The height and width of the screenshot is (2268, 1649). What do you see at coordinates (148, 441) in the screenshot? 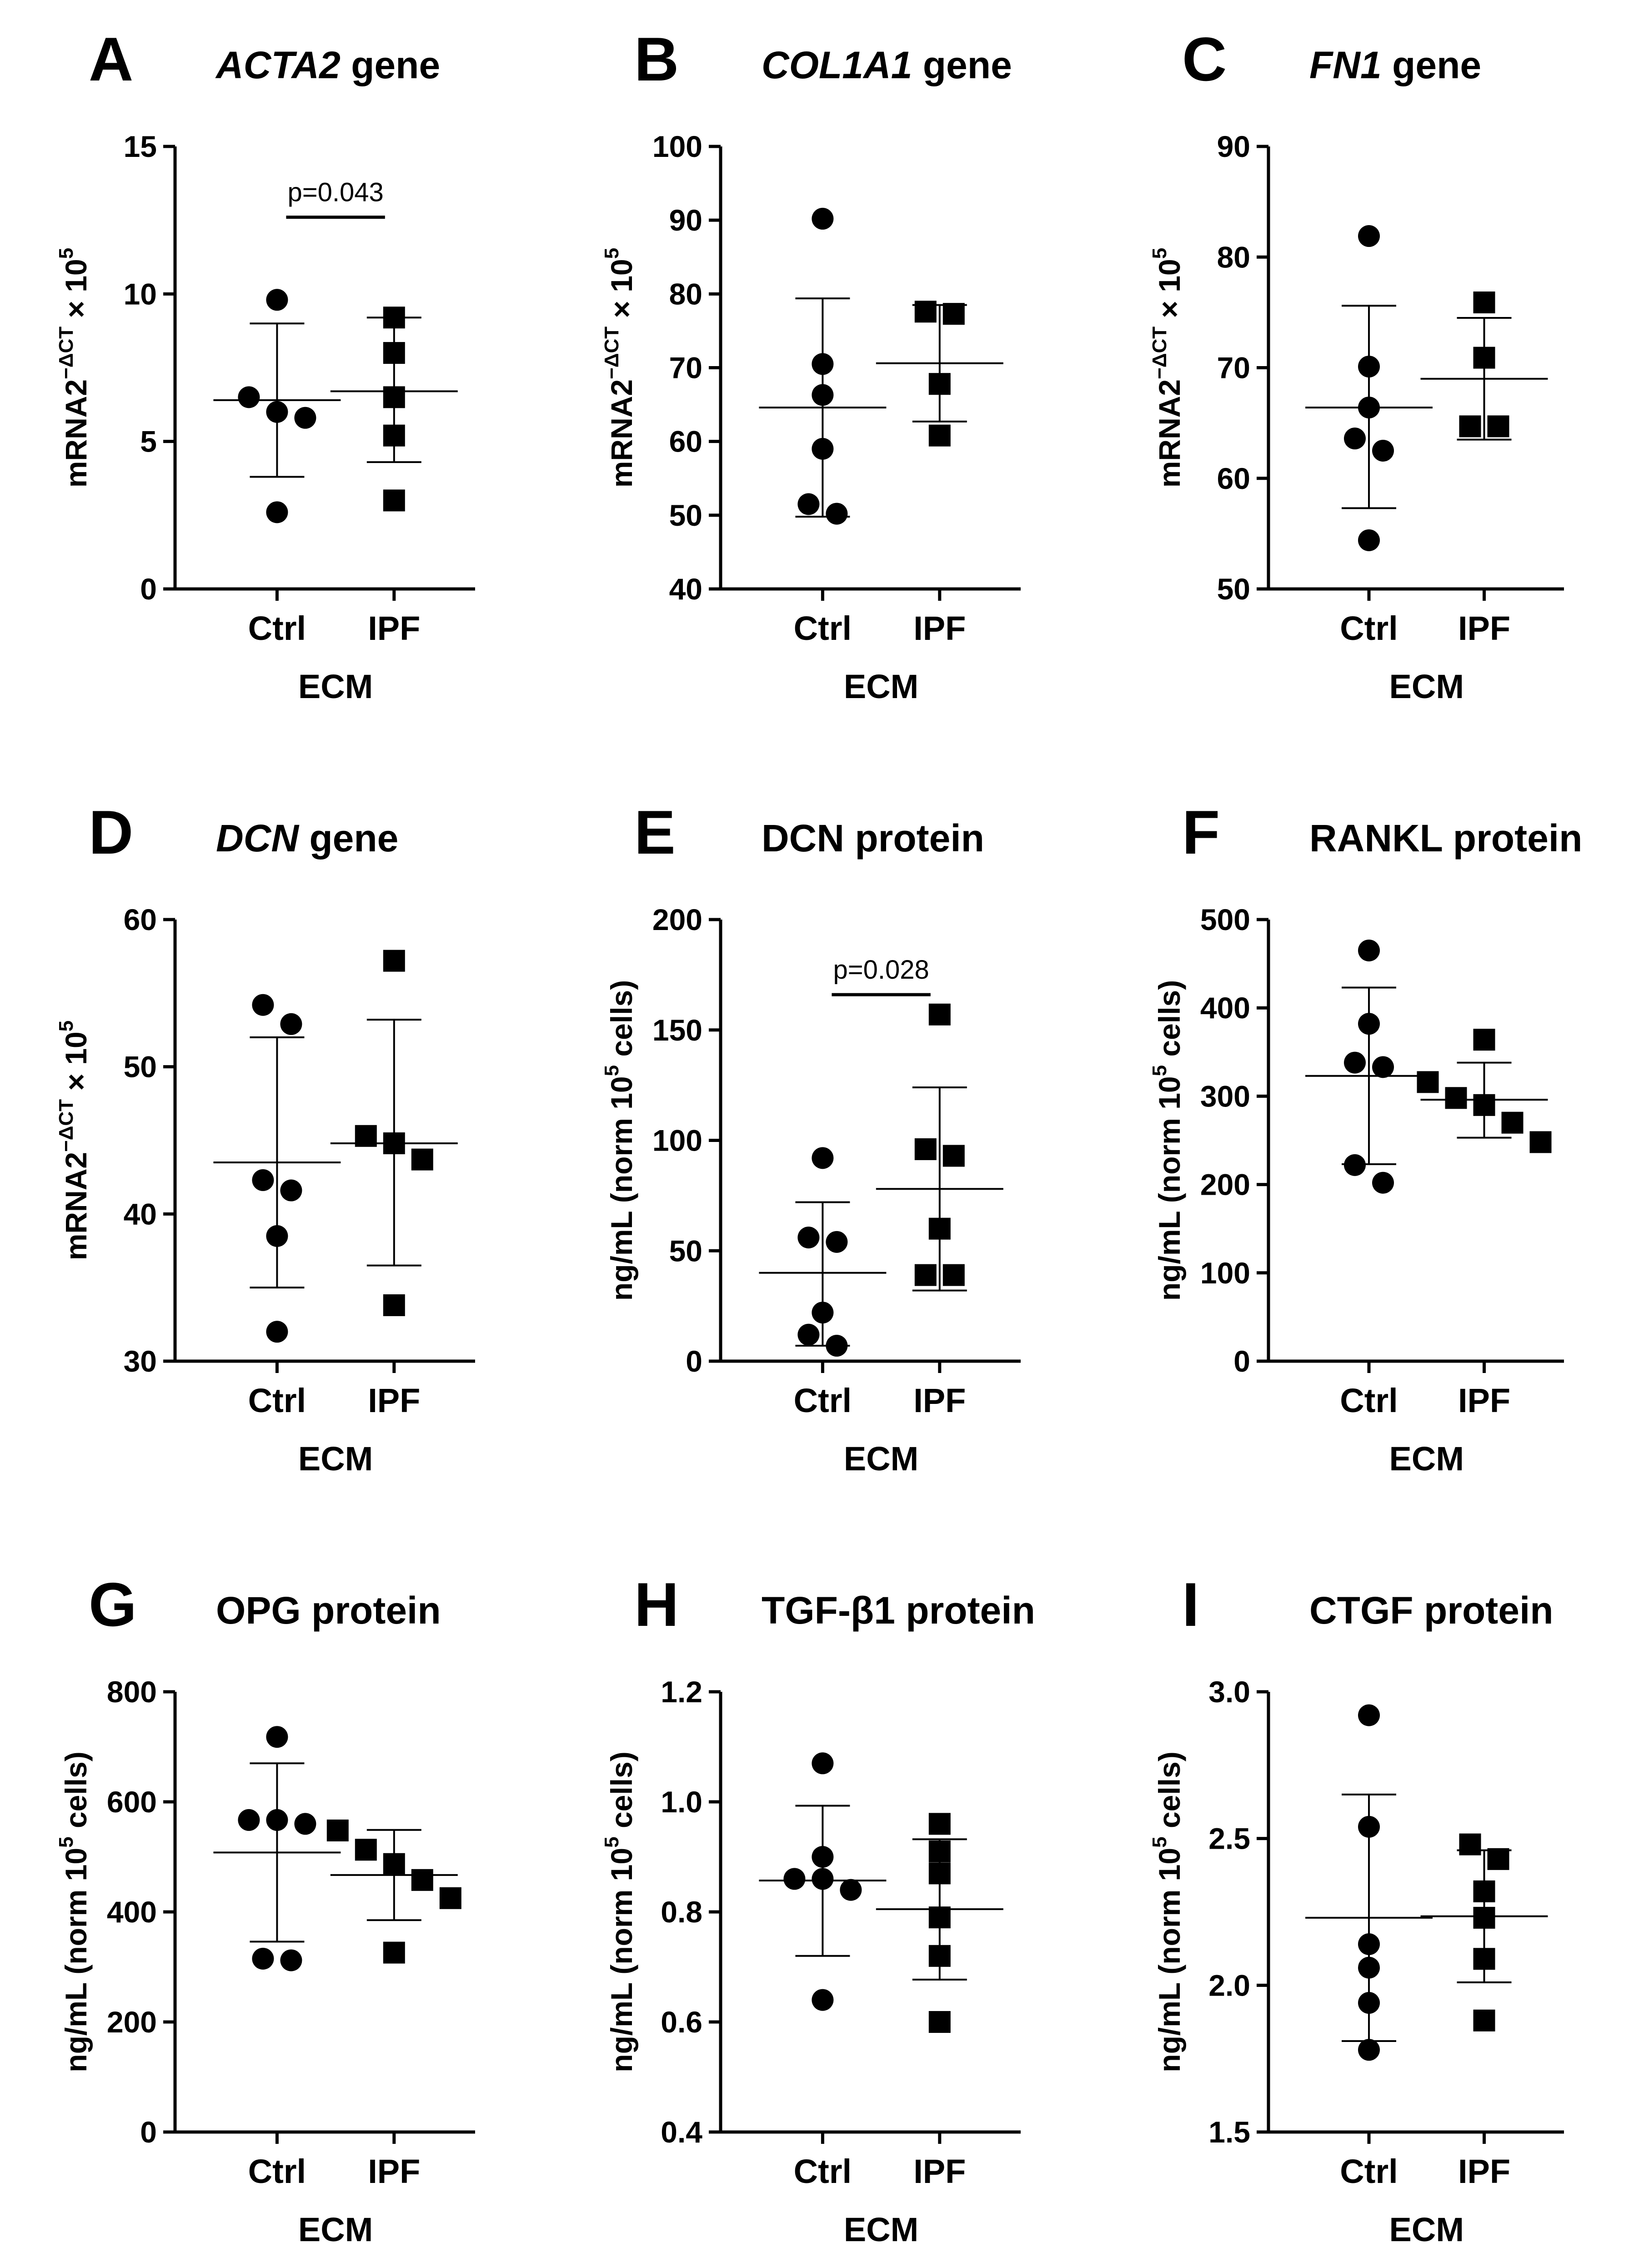
I see `y-tick-label: 5` at bounding box center [148, 441].